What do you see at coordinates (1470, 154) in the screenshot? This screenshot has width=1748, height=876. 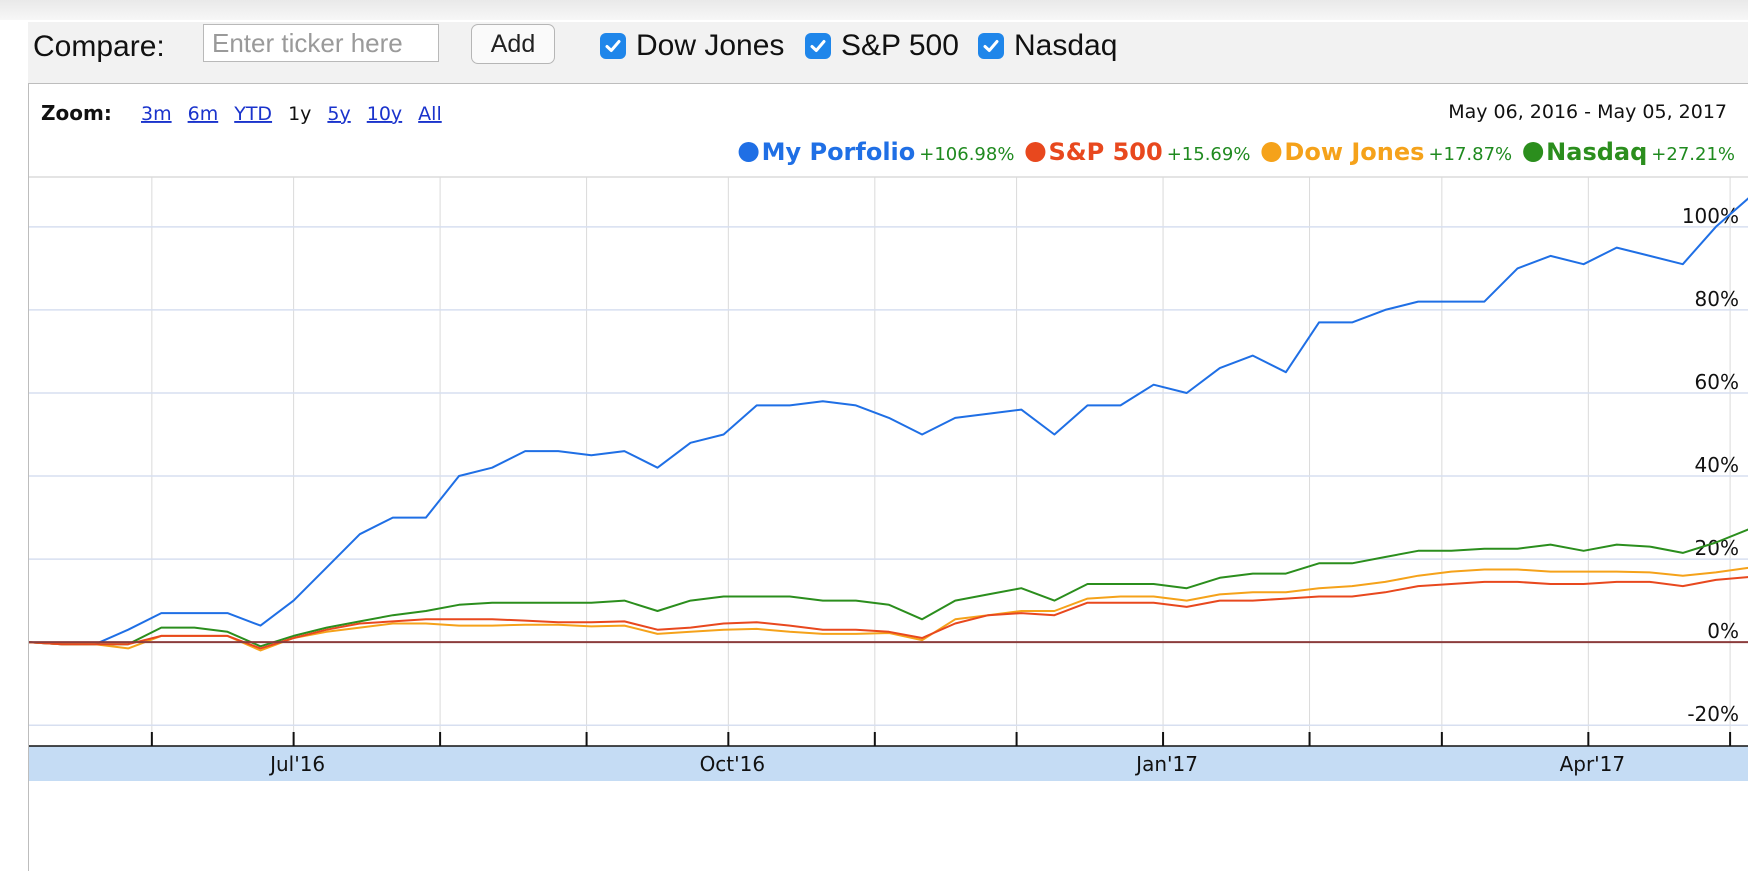 I see `legend-series-change: +17.87%` at bounding box center [1470, 154].